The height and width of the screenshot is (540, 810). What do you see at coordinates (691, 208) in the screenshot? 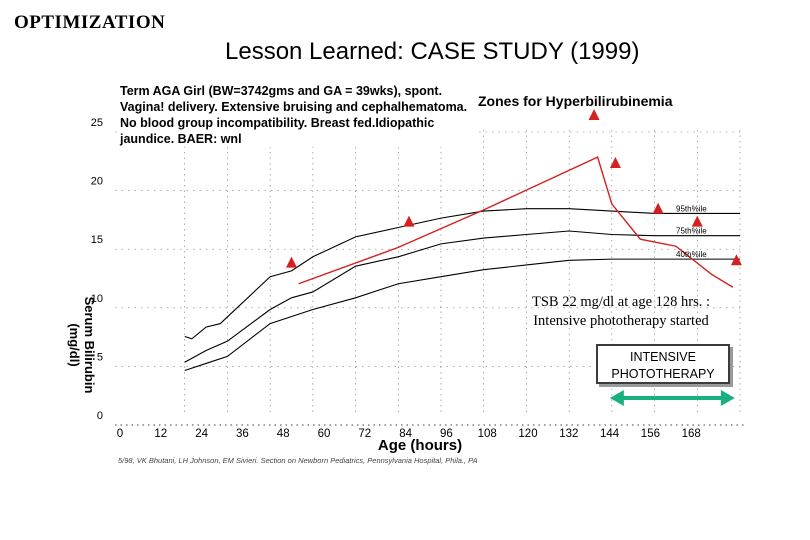
I see `curve-label: 95th%ile` at bounding box center [691, 208].